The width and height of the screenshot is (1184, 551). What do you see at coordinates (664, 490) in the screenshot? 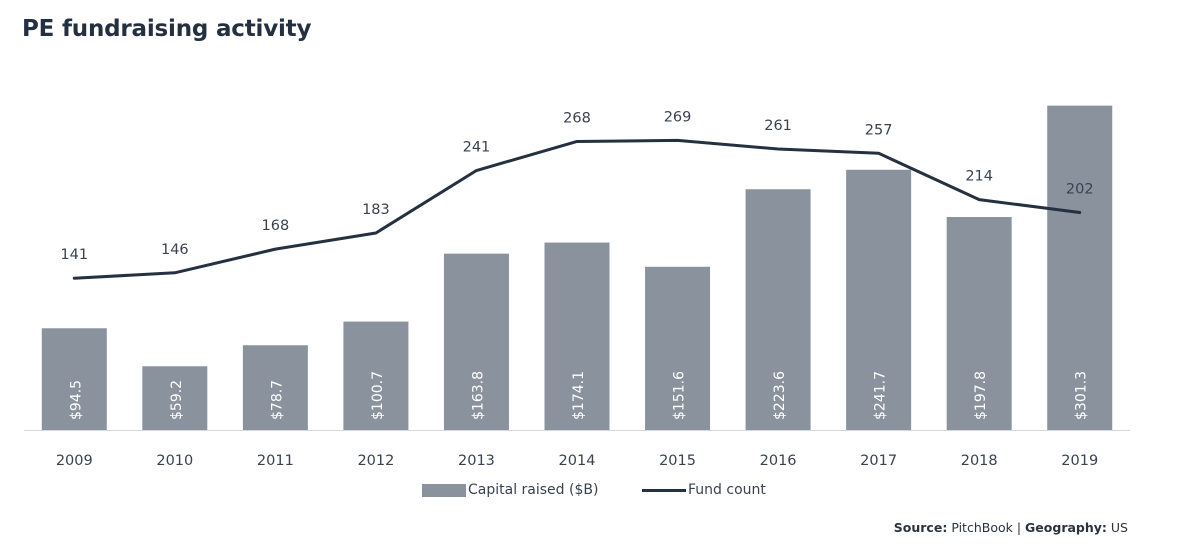
I see `legend-swatch-line` at bounding box center [664, 490].